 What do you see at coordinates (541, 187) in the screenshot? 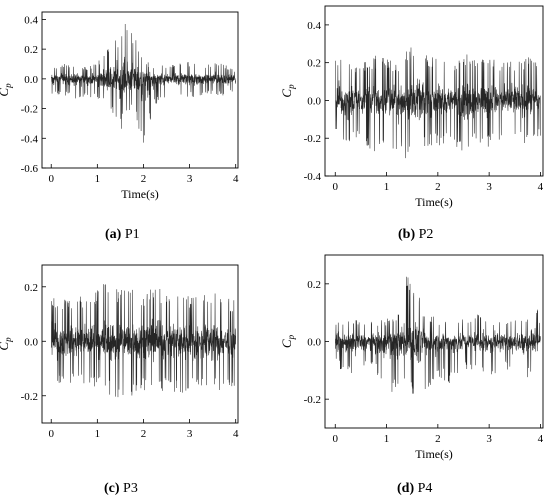
I see `chart-b-x-tick-label: 4` at bounding box center [541, 187].